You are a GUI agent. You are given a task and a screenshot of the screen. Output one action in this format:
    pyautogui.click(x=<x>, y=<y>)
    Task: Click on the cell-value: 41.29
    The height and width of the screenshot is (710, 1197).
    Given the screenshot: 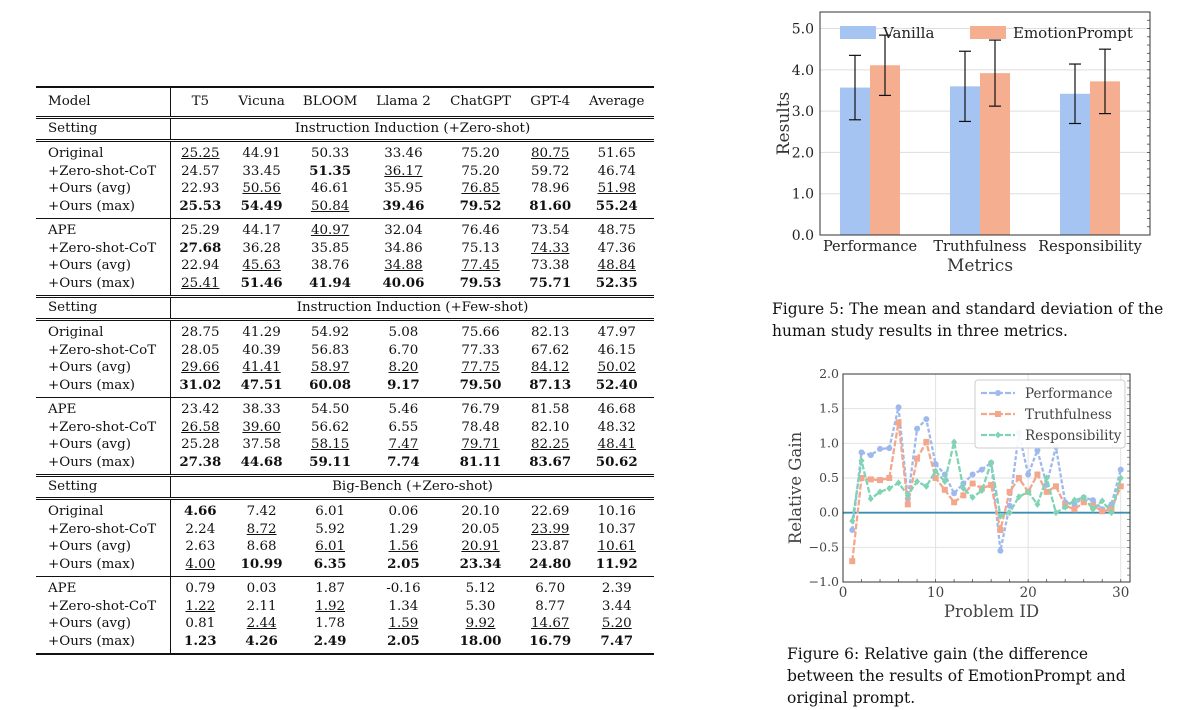 What is the action you would take?
    pyautogui.click(x=261, y=332)
    